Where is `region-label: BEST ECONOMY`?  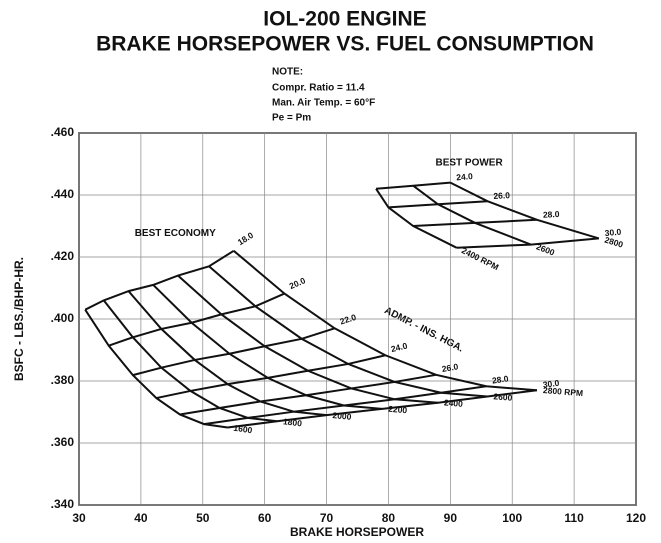
region-label: BEST ECONOMY is located at coordinates (175, 233).